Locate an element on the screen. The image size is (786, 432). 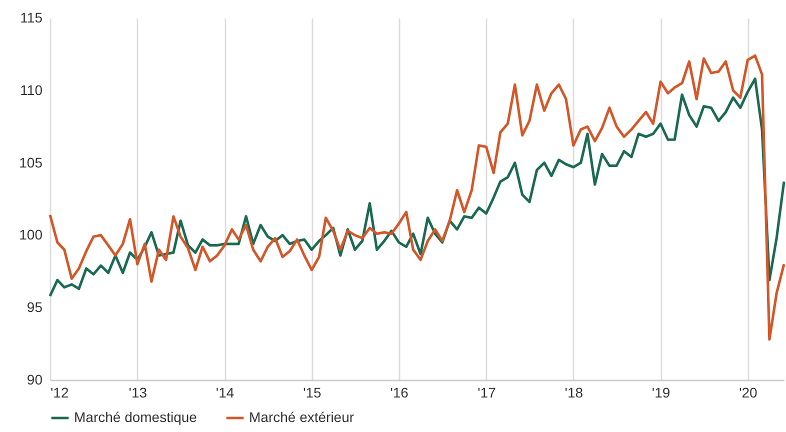
x-tick-label: '15 is located at coordinates (312, 392).